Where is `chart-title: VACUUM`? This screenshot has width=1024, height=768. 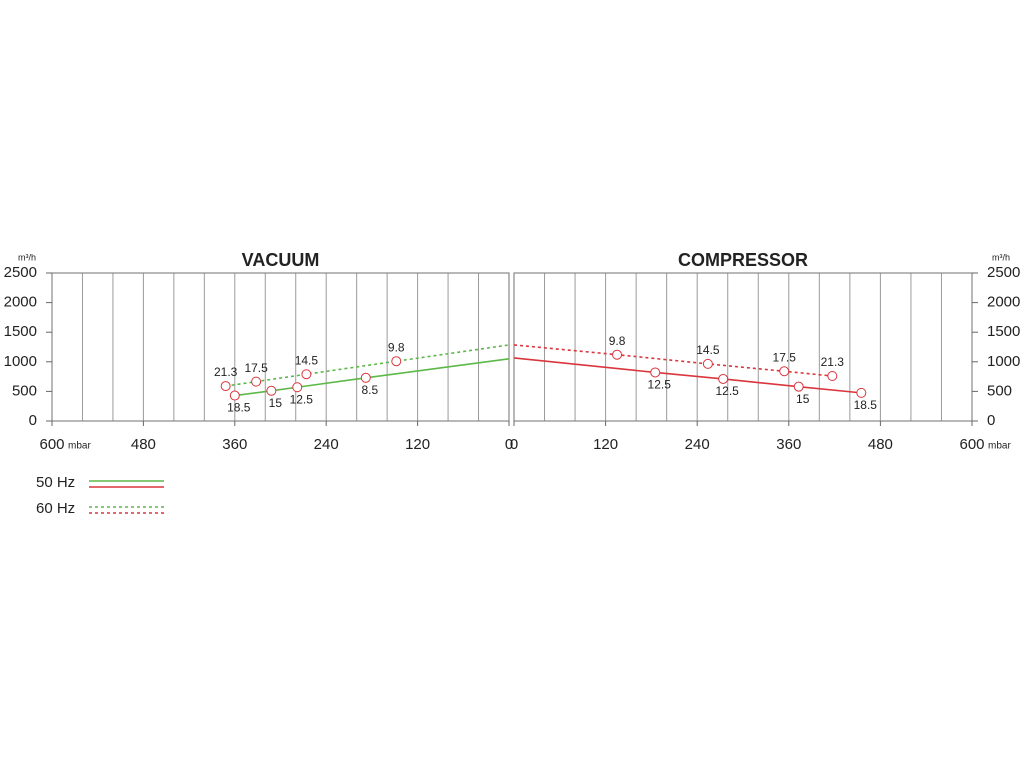 chart-title: VACUUM is located at coordinates (281, 260).